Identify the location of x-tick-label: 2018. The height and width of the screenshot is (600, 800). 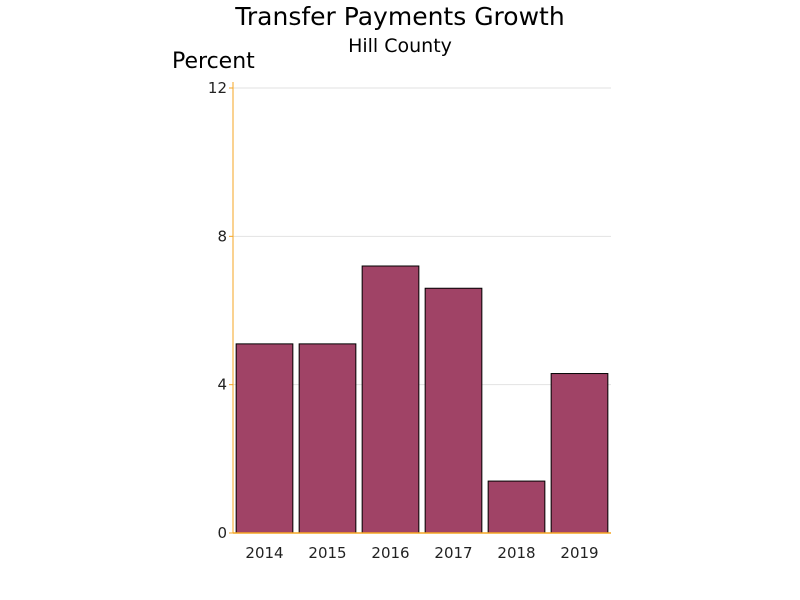
(516, 553).